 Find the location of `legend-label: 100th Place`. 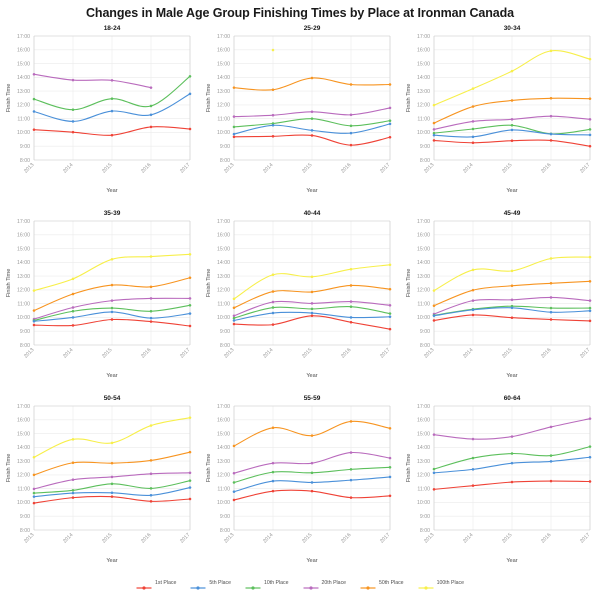

legend-label: 100th Place is located at coordinates (450, 583).